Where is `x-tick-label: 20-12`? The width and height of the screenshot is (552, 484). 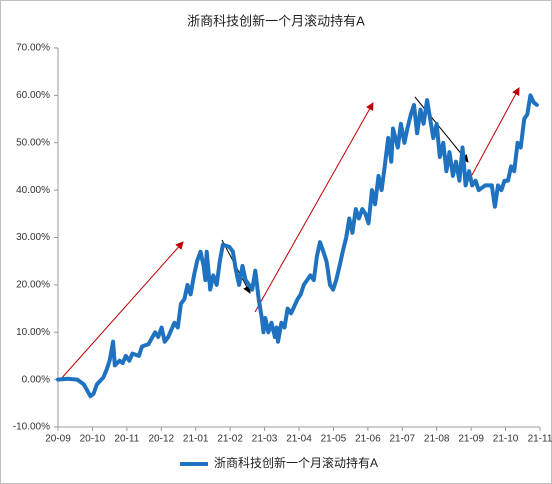
x-tick-label: 20-12 is located at coordinates (161, 439).